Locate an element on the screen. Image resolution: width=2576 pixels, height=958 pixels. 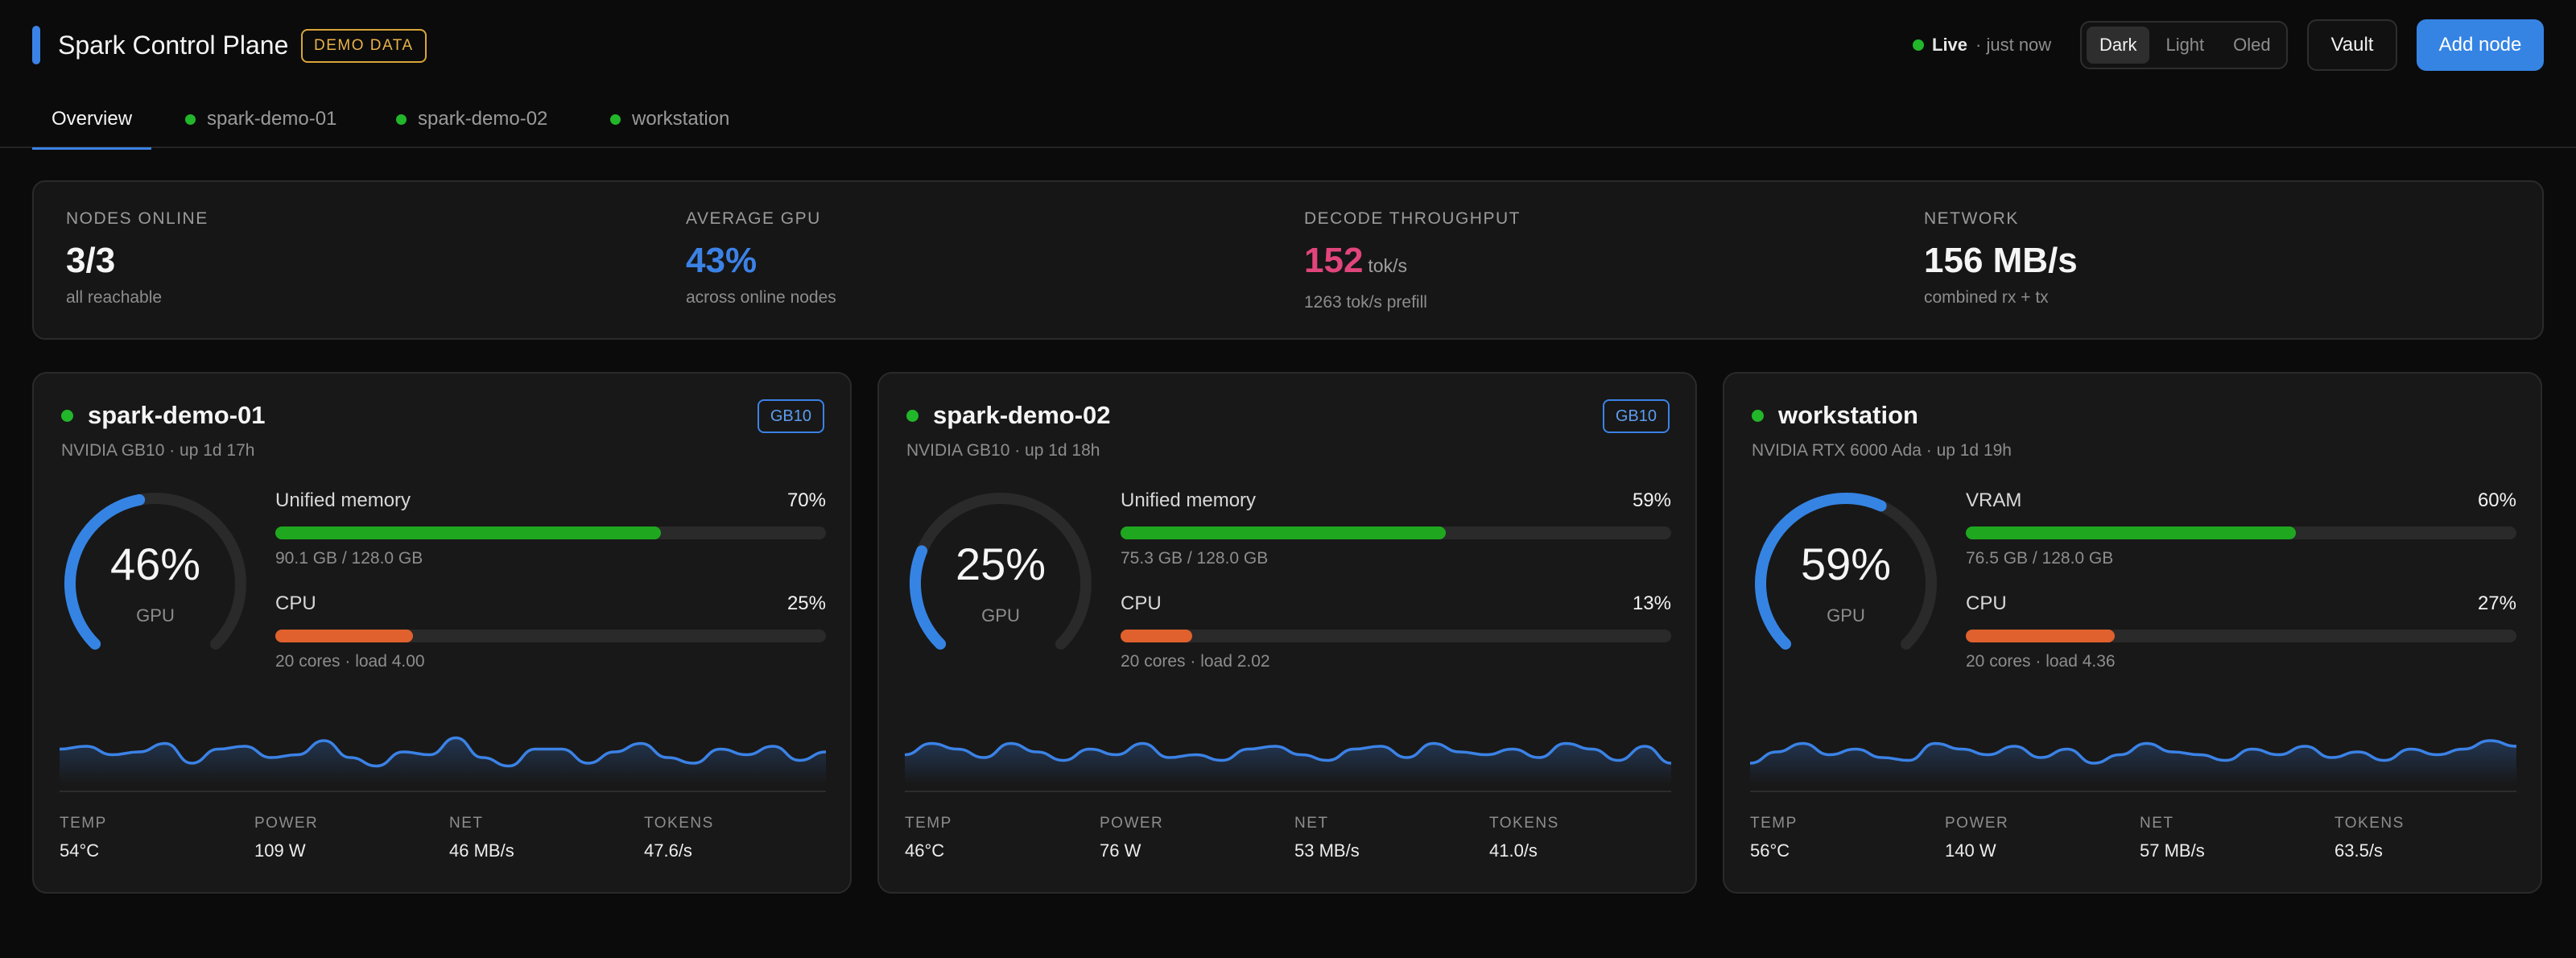
tab-spark-demo-01: spark-demo-01 is located at coordinates (260, 119).